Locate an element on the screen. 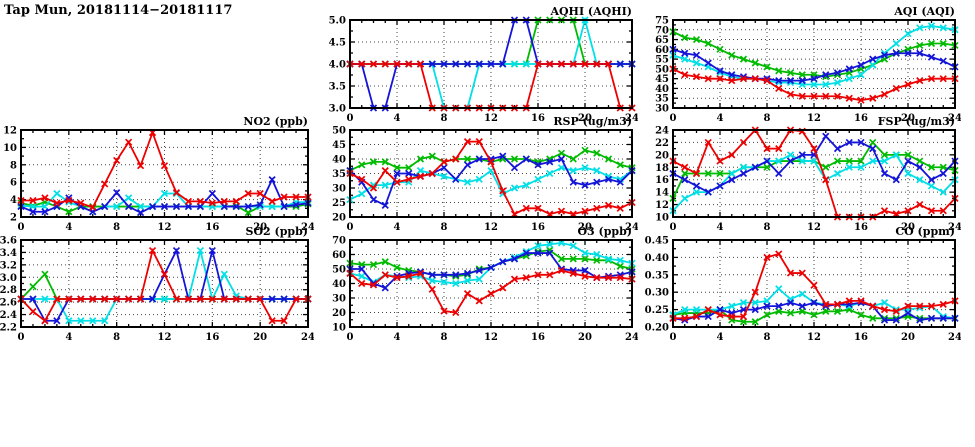 The width and height of the screenshot is (975, 447). svg-text: 3.4 is located at coordinates (8, 253).